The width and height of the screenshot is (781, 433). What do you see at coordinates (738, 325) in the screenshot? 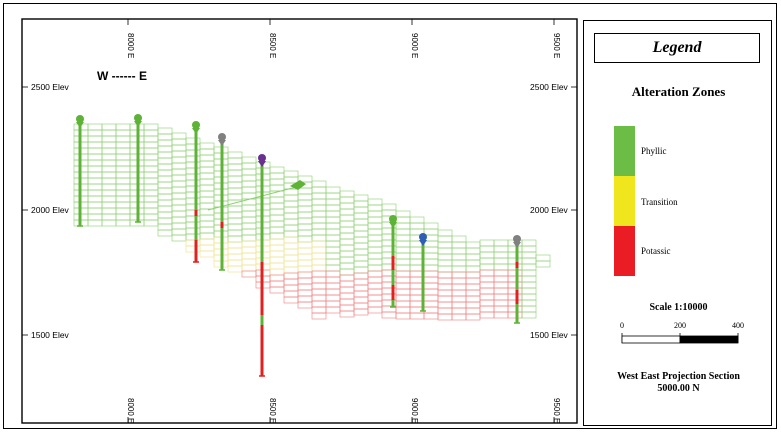
I see `scale-tick-400: 400` at bounding box center [738, 325].